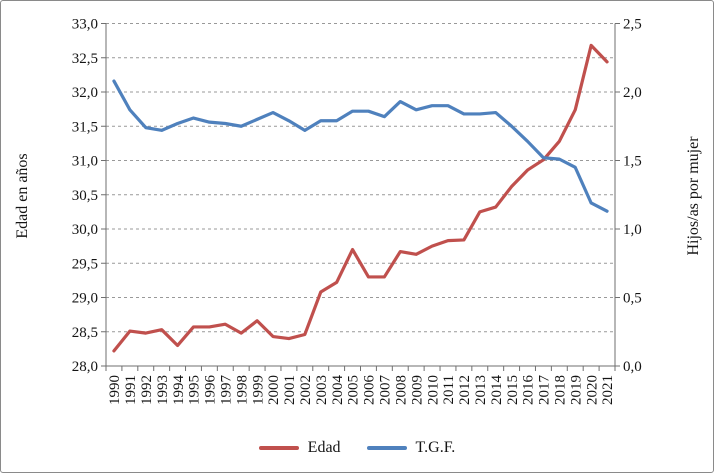 The image size is (714, 473). I want to click on x-axis-tick-label: 2011, so click(449, 389).